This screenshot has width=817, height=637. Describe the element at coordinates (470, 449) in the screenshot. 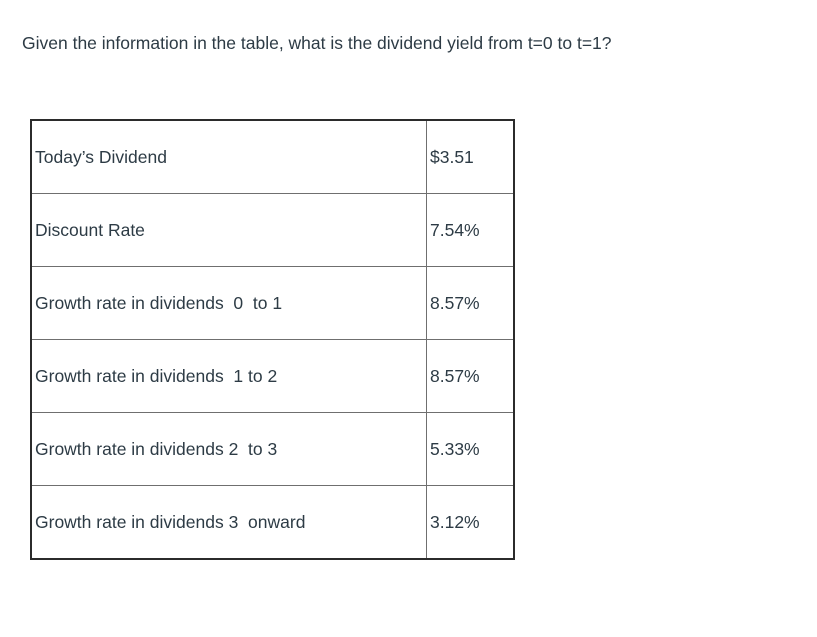

I see `row-value: 5.33%` at that location.